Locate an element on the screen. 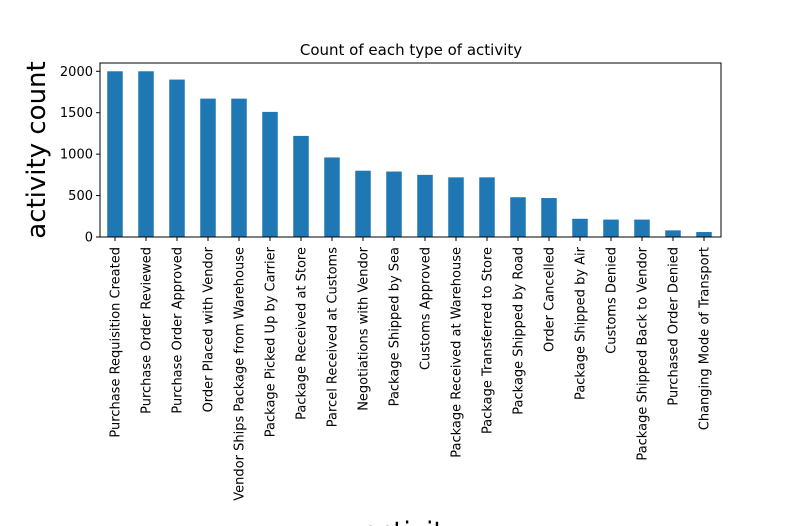  x-tick-label: Order Placed with Vendor is located at coordinates (209, 329).